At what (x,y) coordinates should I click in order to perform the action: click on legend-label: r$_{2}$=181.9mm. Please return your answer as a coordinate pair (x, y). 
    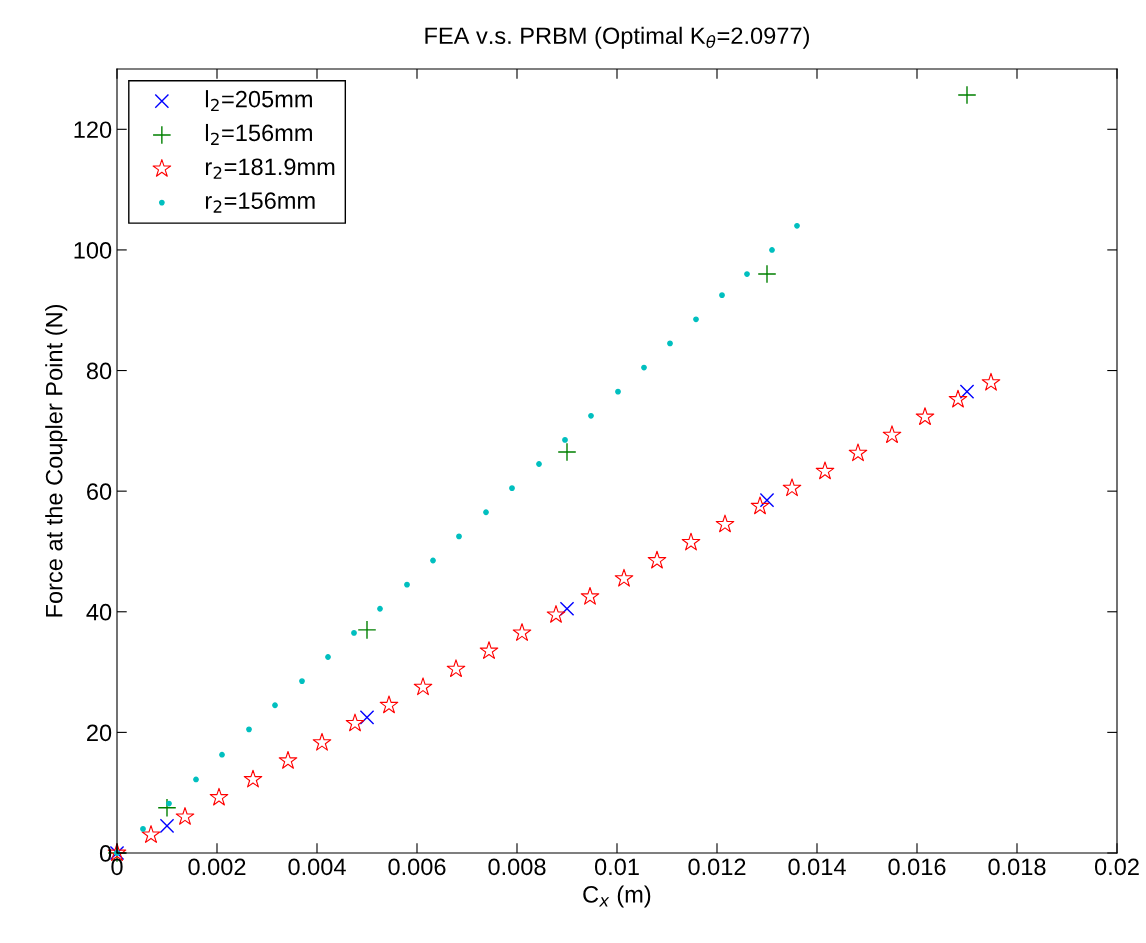
    Looking at the image, I should click on (270, 168).